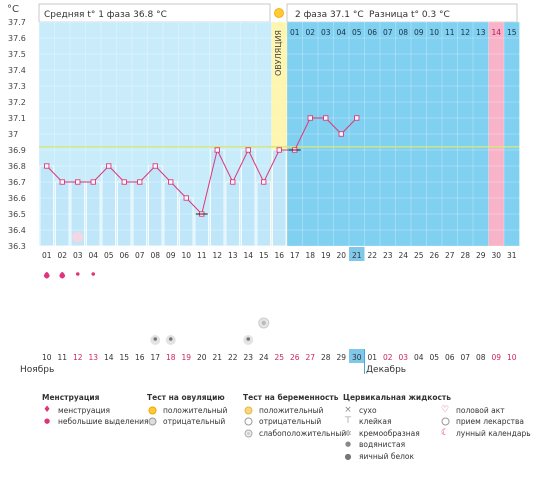 This screenshot has height=478, width=550. Describe the element at coordinates (17, 166) in the screenshot. I see `y-tick-label: 36.8` at that location.